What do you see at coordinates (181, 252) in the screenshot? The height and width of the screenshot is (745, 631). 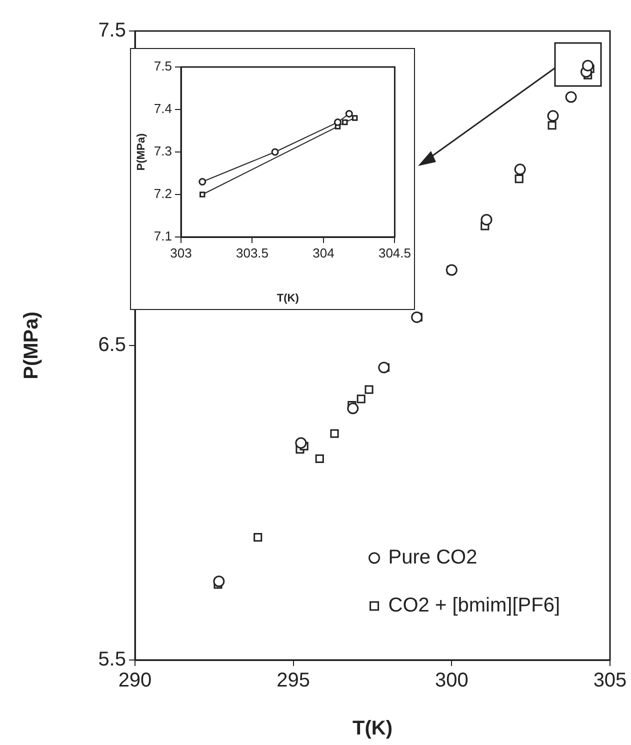 I see `x-tick-label: 303` at bounding box center [181, 252].